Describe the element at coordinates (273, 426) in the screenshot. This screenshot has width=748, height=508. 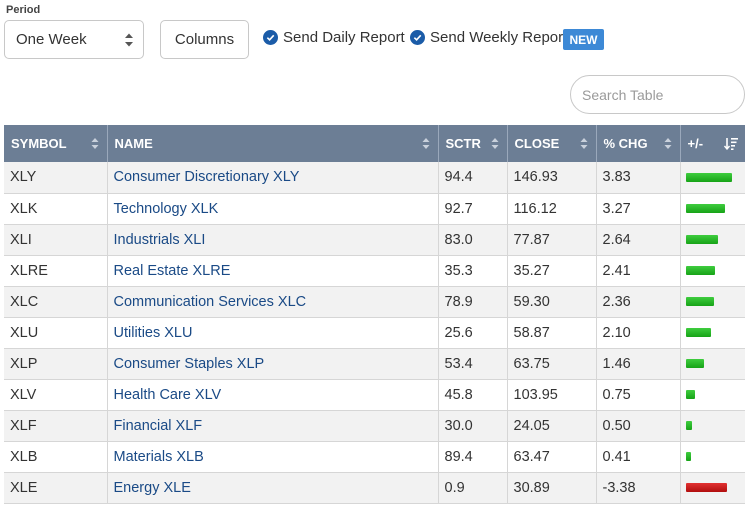
I see `name-cell: Financial XLF` at that location.